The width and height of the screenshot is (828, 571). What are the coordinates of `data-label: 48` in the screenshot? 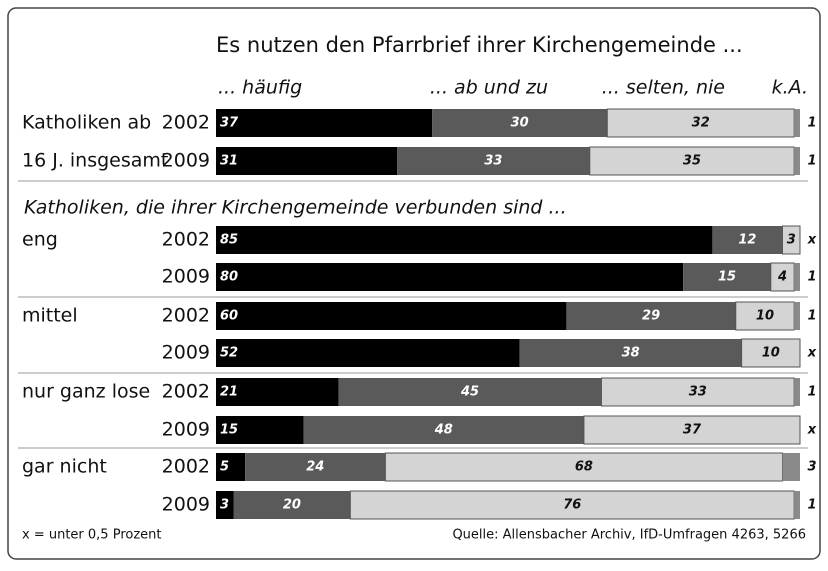 It's located at (443, 430).